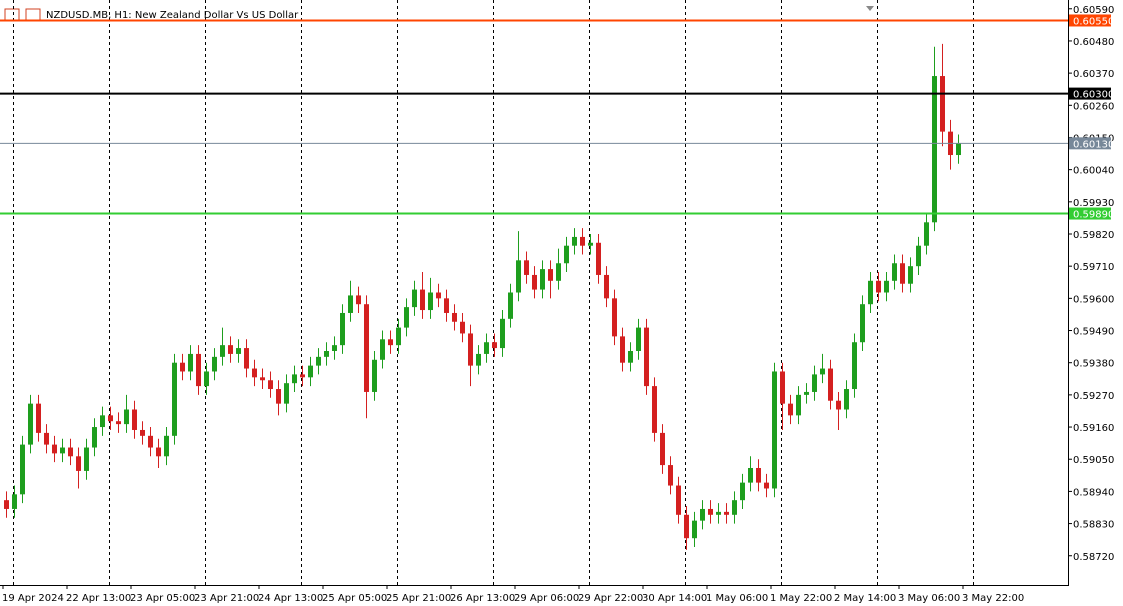 This screenshot has width=1123, height=606. I want to click on y-tick-label: 0.60260, so click(1093, 106).